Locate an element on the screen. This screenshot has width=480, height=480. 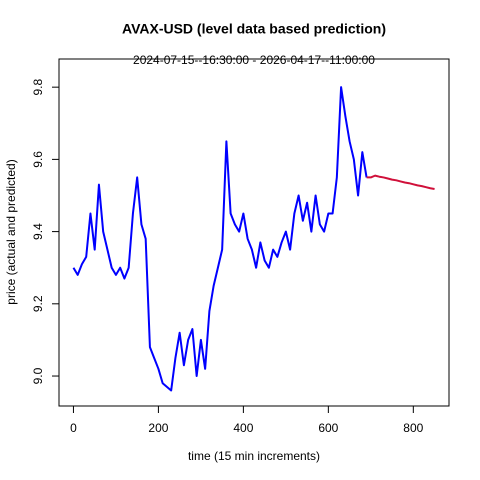
chart-title: AVAX-USD (level data based prediction) is located at coordinates (254, 29).